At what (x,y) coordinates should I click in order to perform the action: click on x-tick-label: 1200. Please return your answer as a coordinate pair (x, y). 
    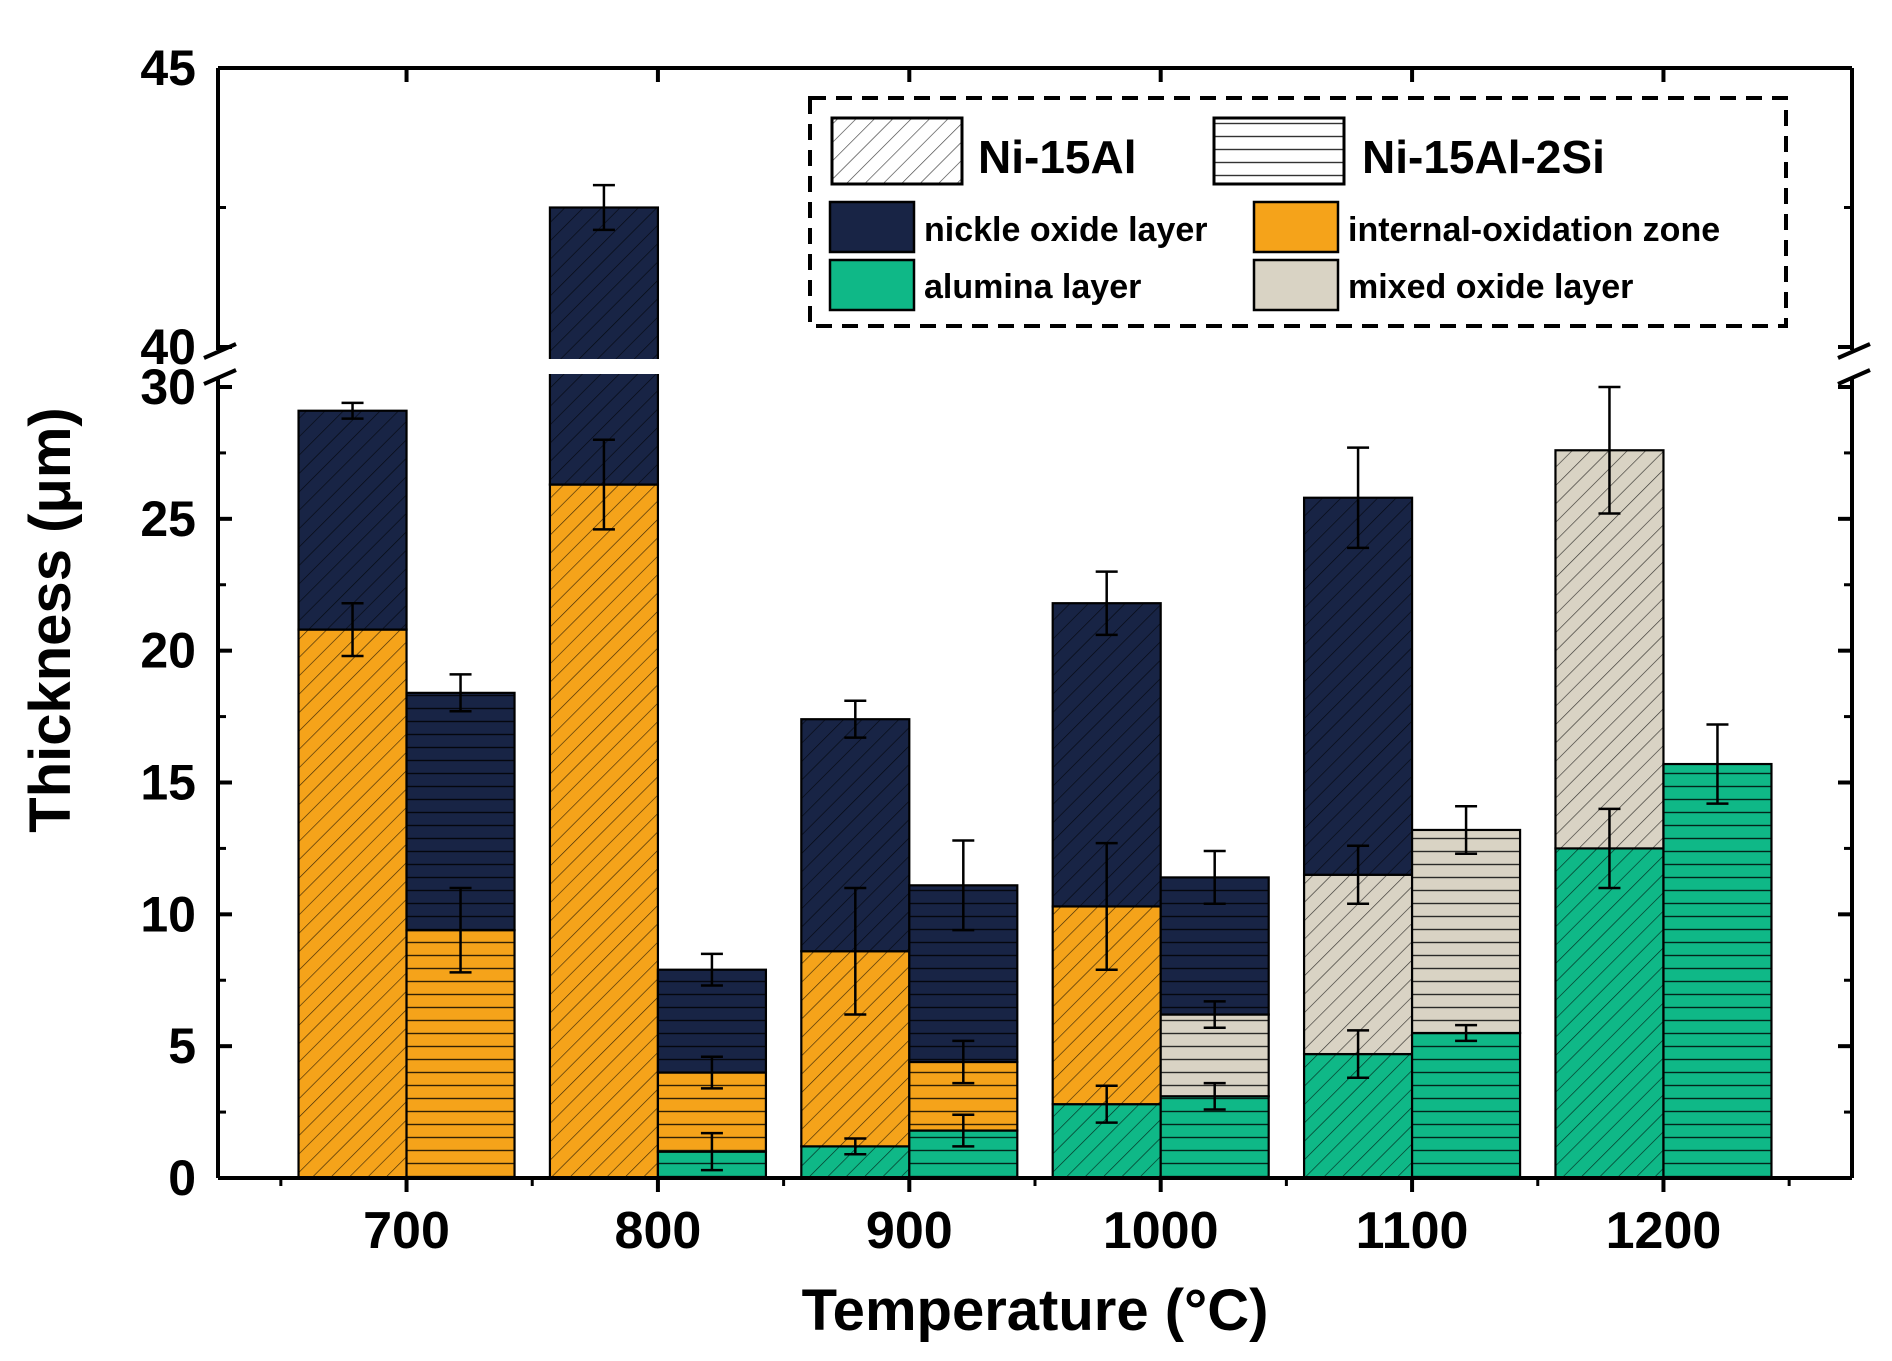
    Looking at the image, I should click on (1664, 1231).